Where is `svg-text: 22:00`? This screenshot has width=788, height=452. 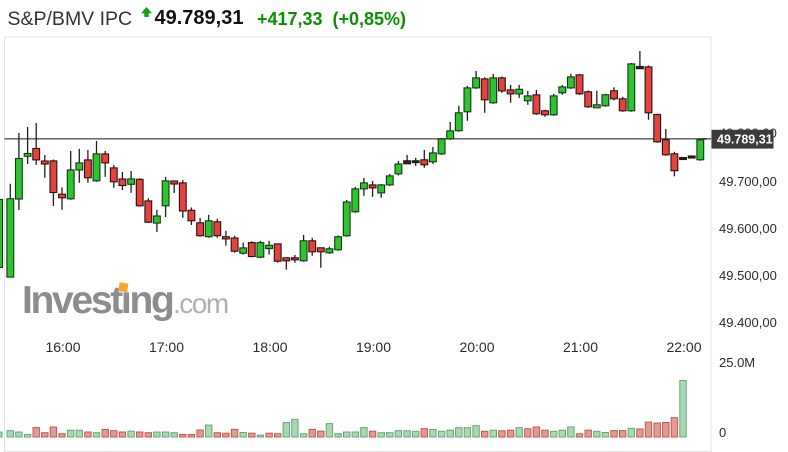 svg-text: 22:00 is located at coordinates (683, 347).